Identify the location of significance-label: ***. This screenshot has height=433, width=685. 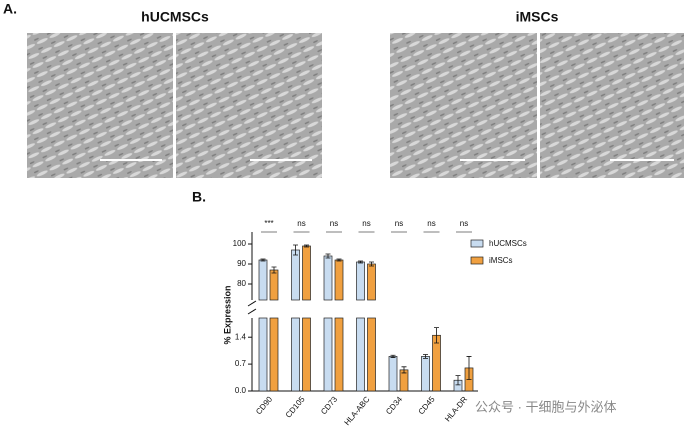
(268, 223).